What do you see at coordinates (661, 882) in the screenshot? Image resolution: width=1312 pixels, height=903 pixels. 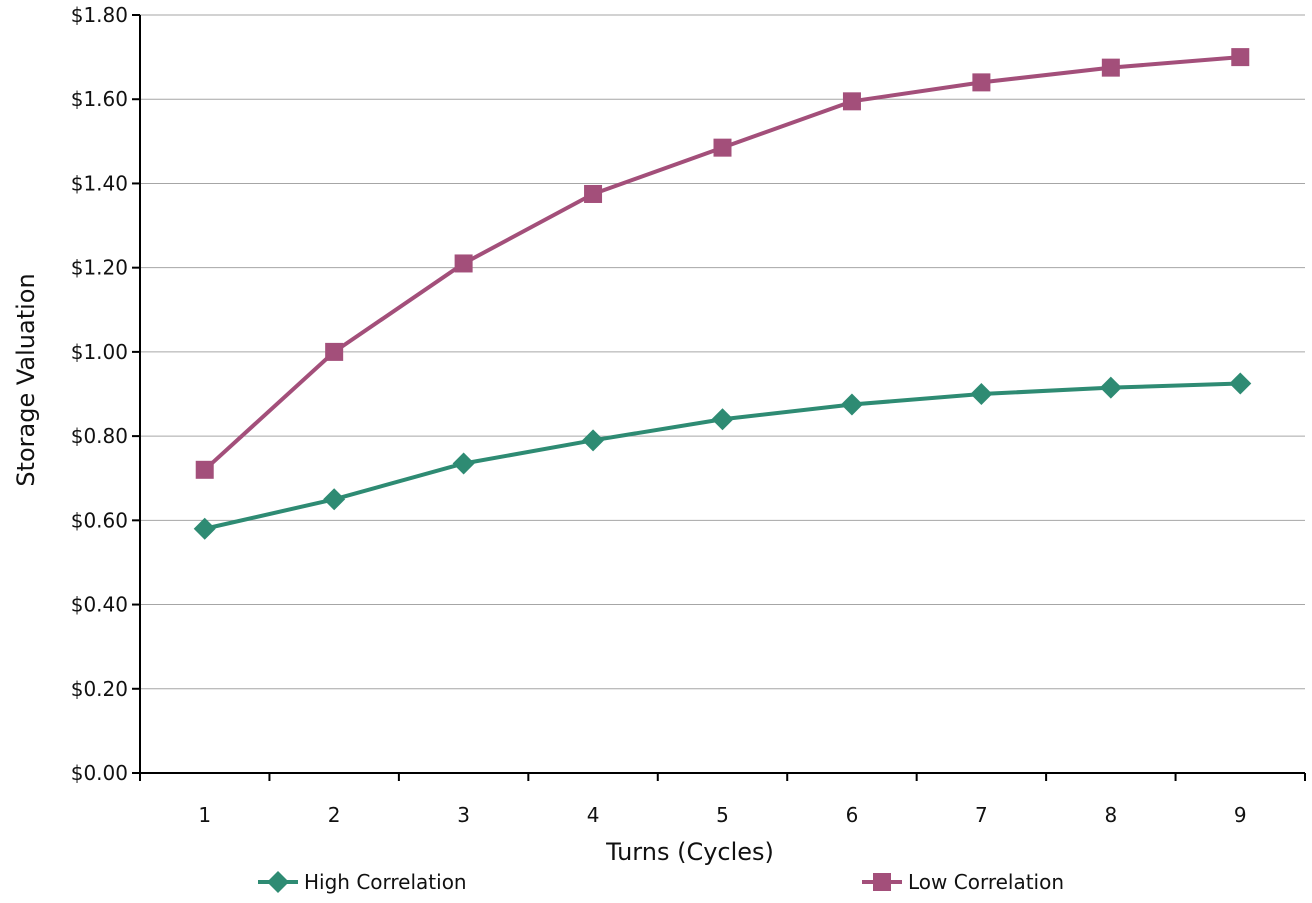 I see `legend: High Correlation Low Correlation` at bounding box center [661, 882].